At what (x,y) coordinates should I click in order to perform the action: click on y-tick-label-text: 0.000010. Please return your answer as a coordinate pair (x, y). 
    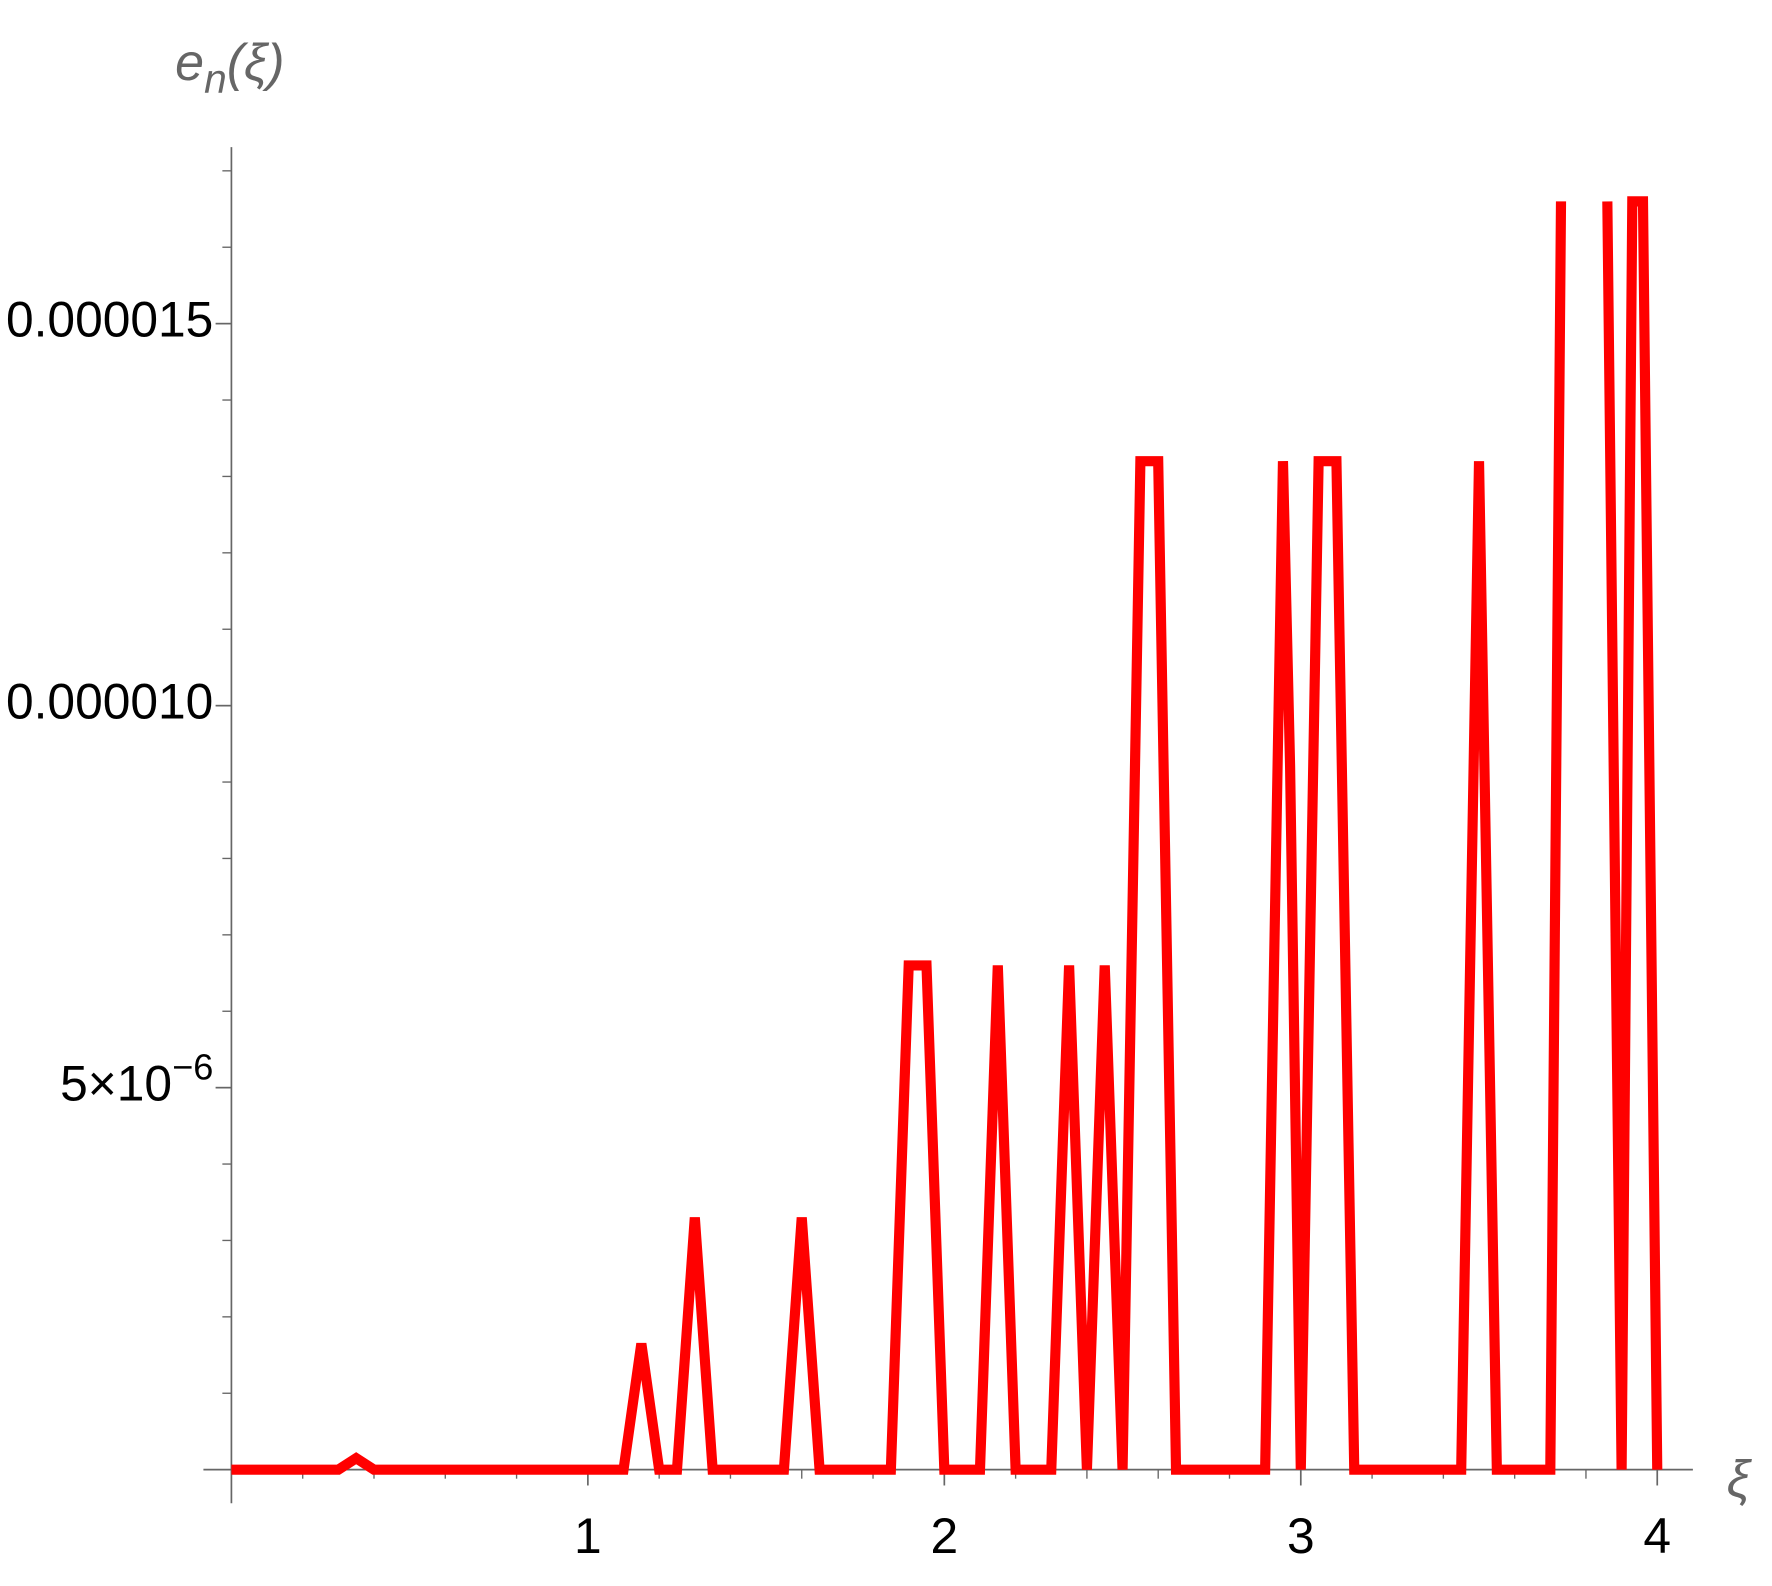
    Looking at the image, I should click on (109, 702).